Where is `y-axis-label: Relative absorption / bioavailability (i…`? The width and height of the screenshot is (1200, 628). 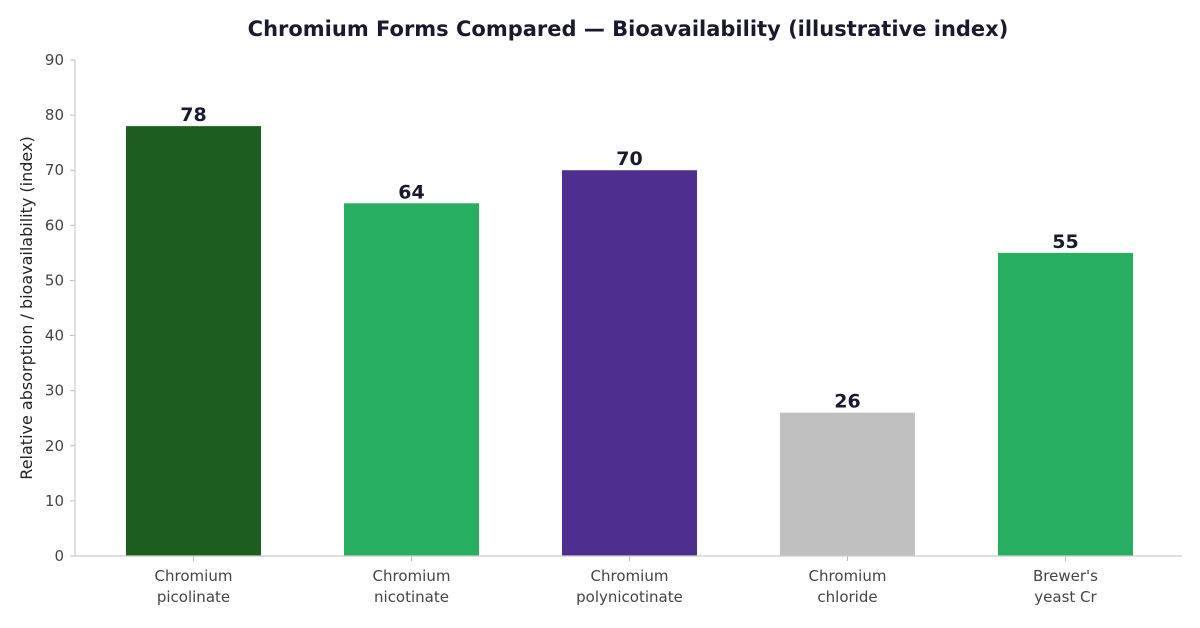
y-axis-label: Relative absorption / bioavailability (i… is located at coordinates (26, 307).